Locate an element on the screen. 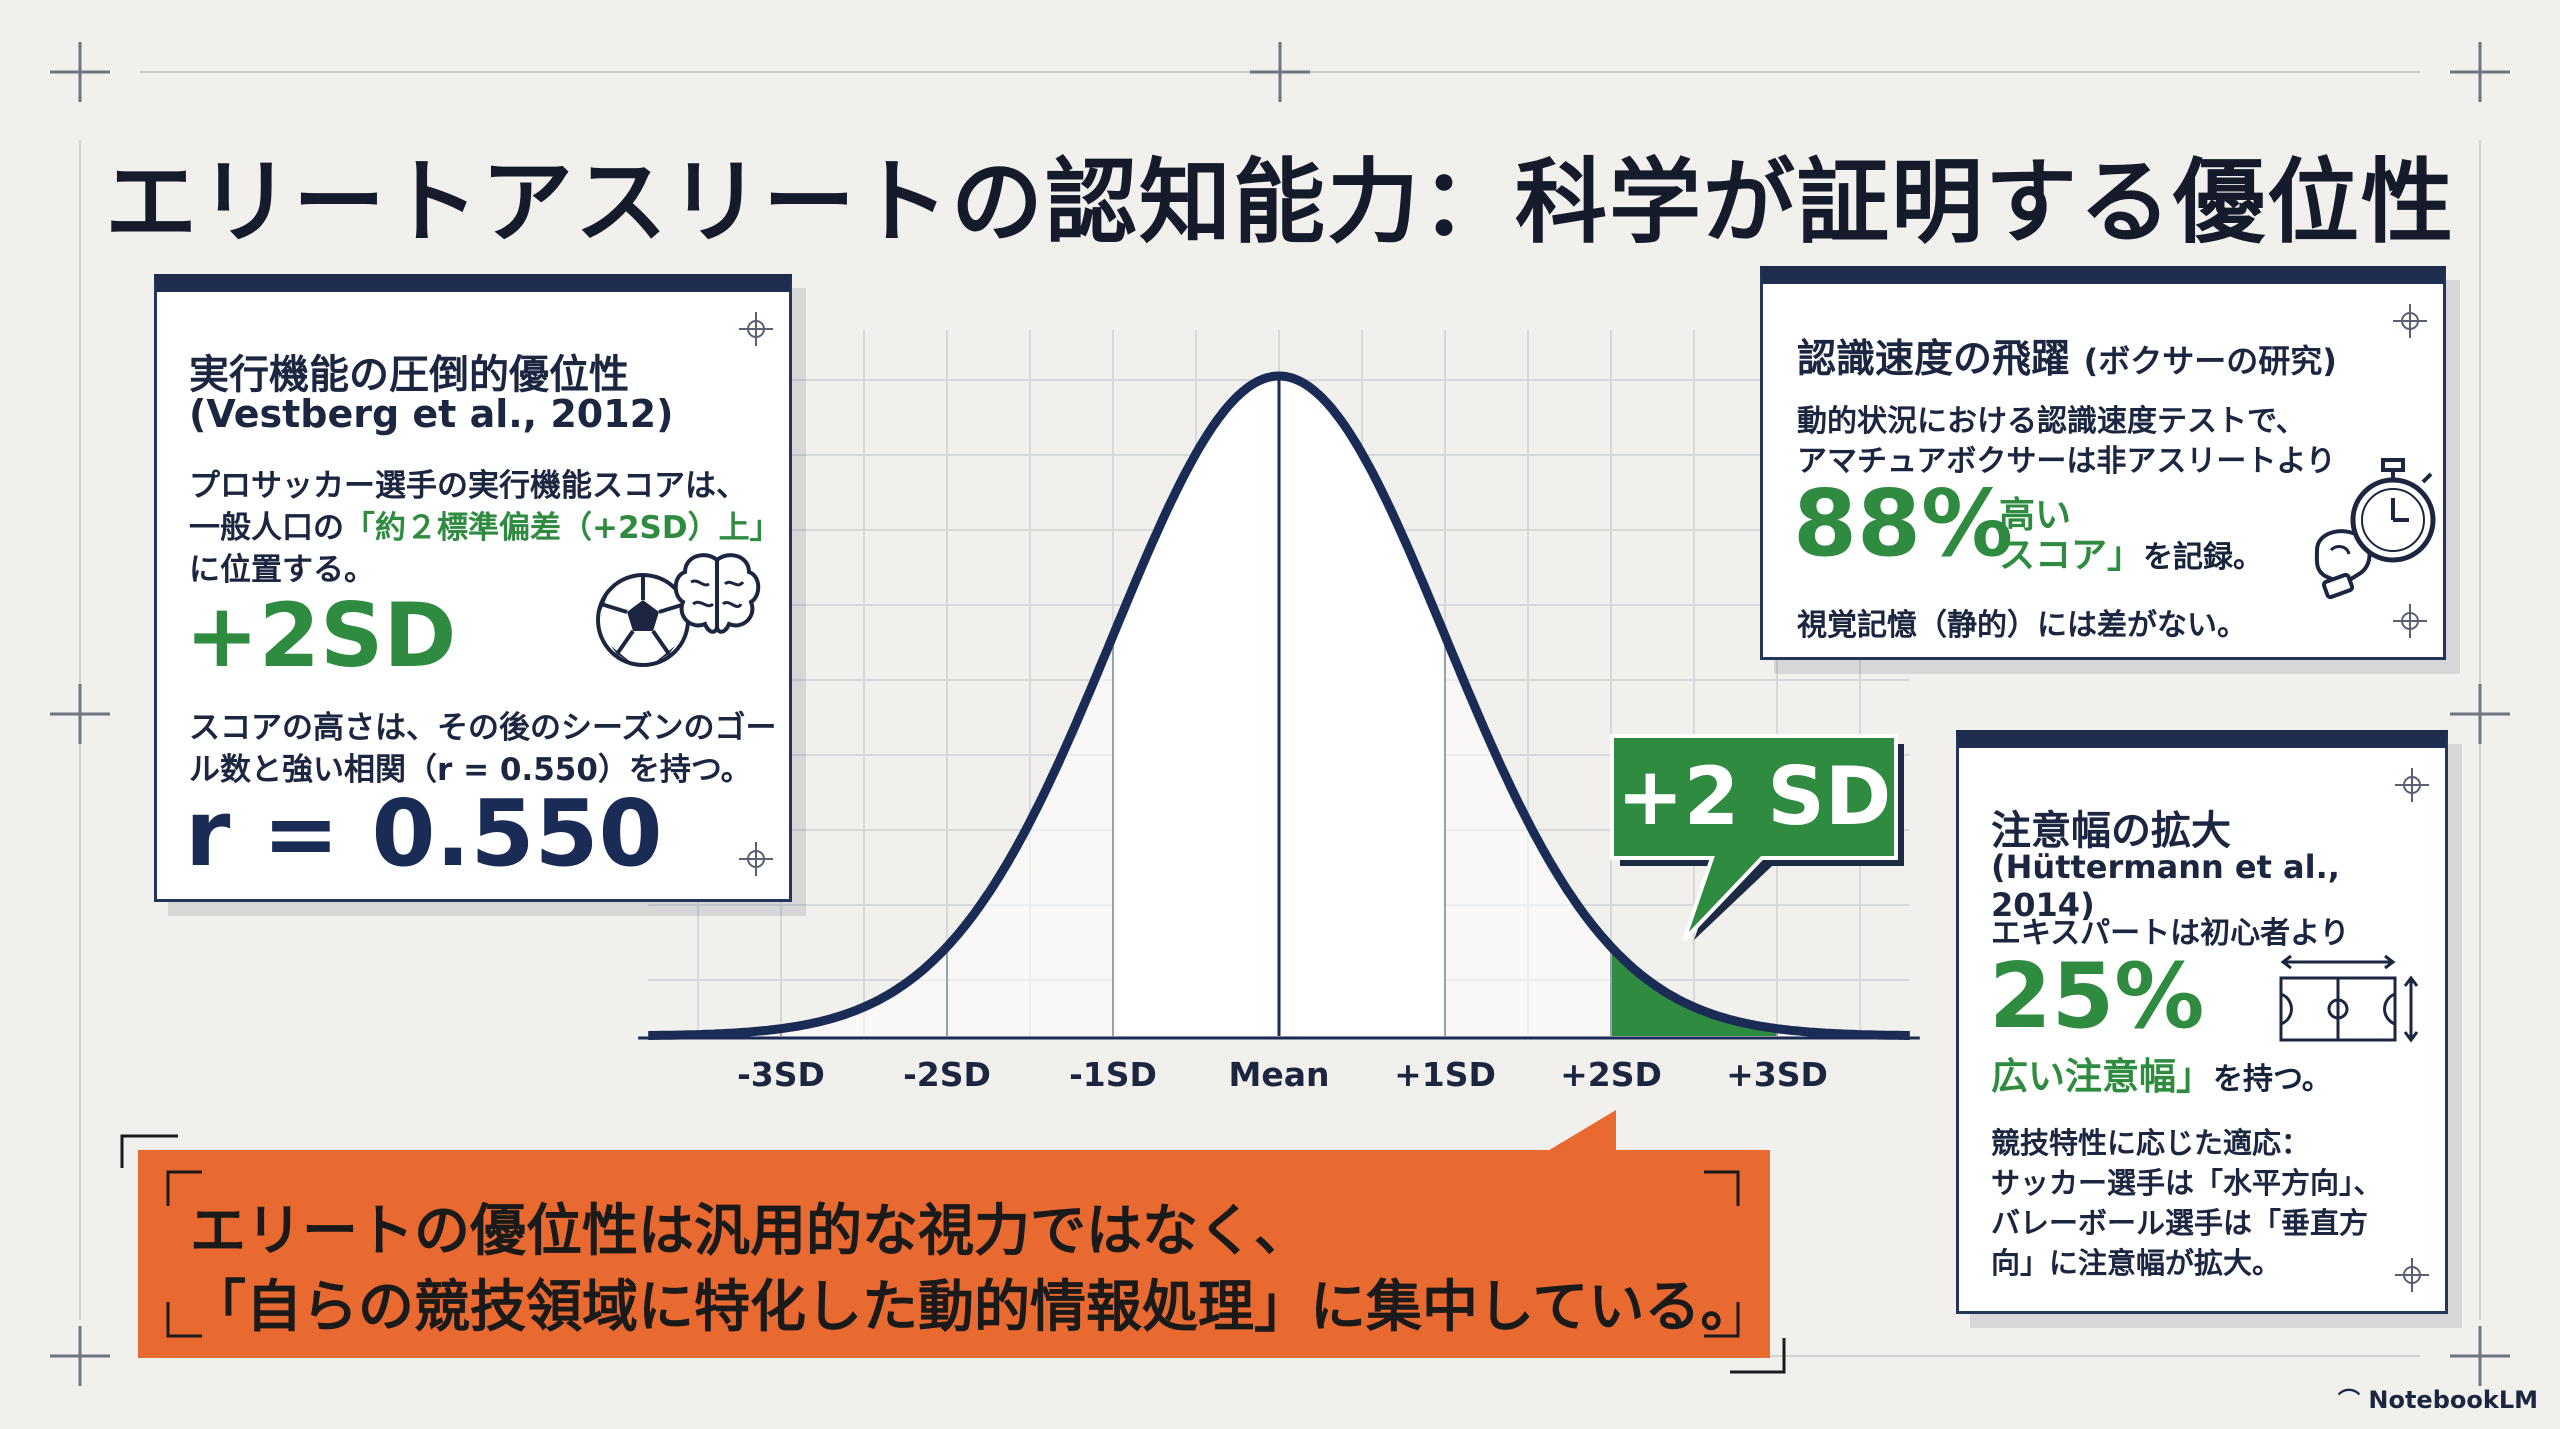  card-text-line: エキスパートは初心者より is located at coordinates (2170, 933).